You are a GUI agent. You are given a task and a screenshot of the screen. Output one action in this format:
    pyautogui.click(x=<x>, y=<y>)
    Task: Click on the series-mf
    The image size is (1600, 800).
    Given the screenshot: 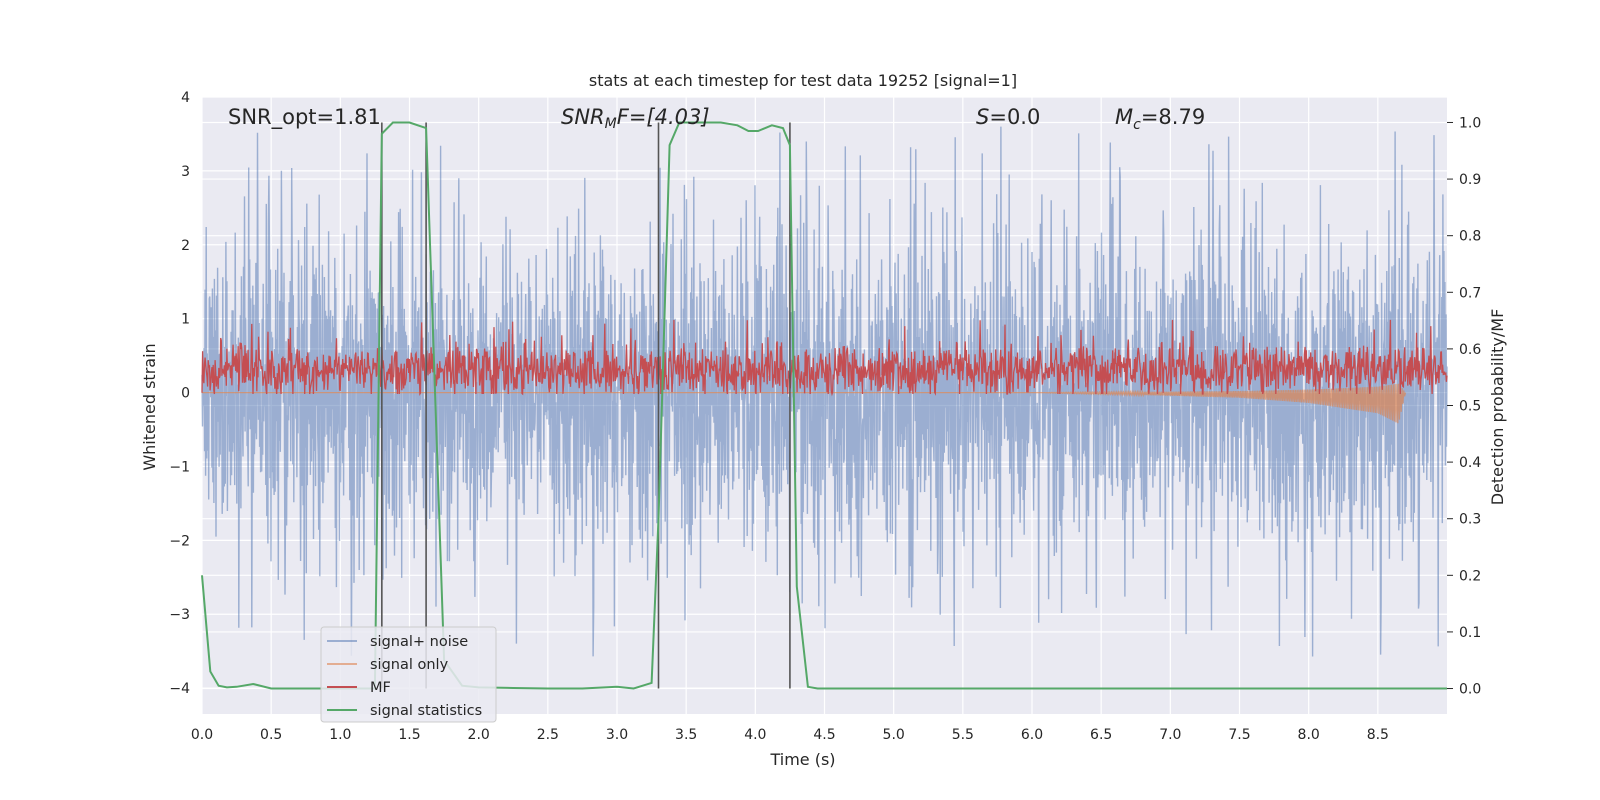 What is the action you would take?
    pyautogui.click(x=824, y=358)
    